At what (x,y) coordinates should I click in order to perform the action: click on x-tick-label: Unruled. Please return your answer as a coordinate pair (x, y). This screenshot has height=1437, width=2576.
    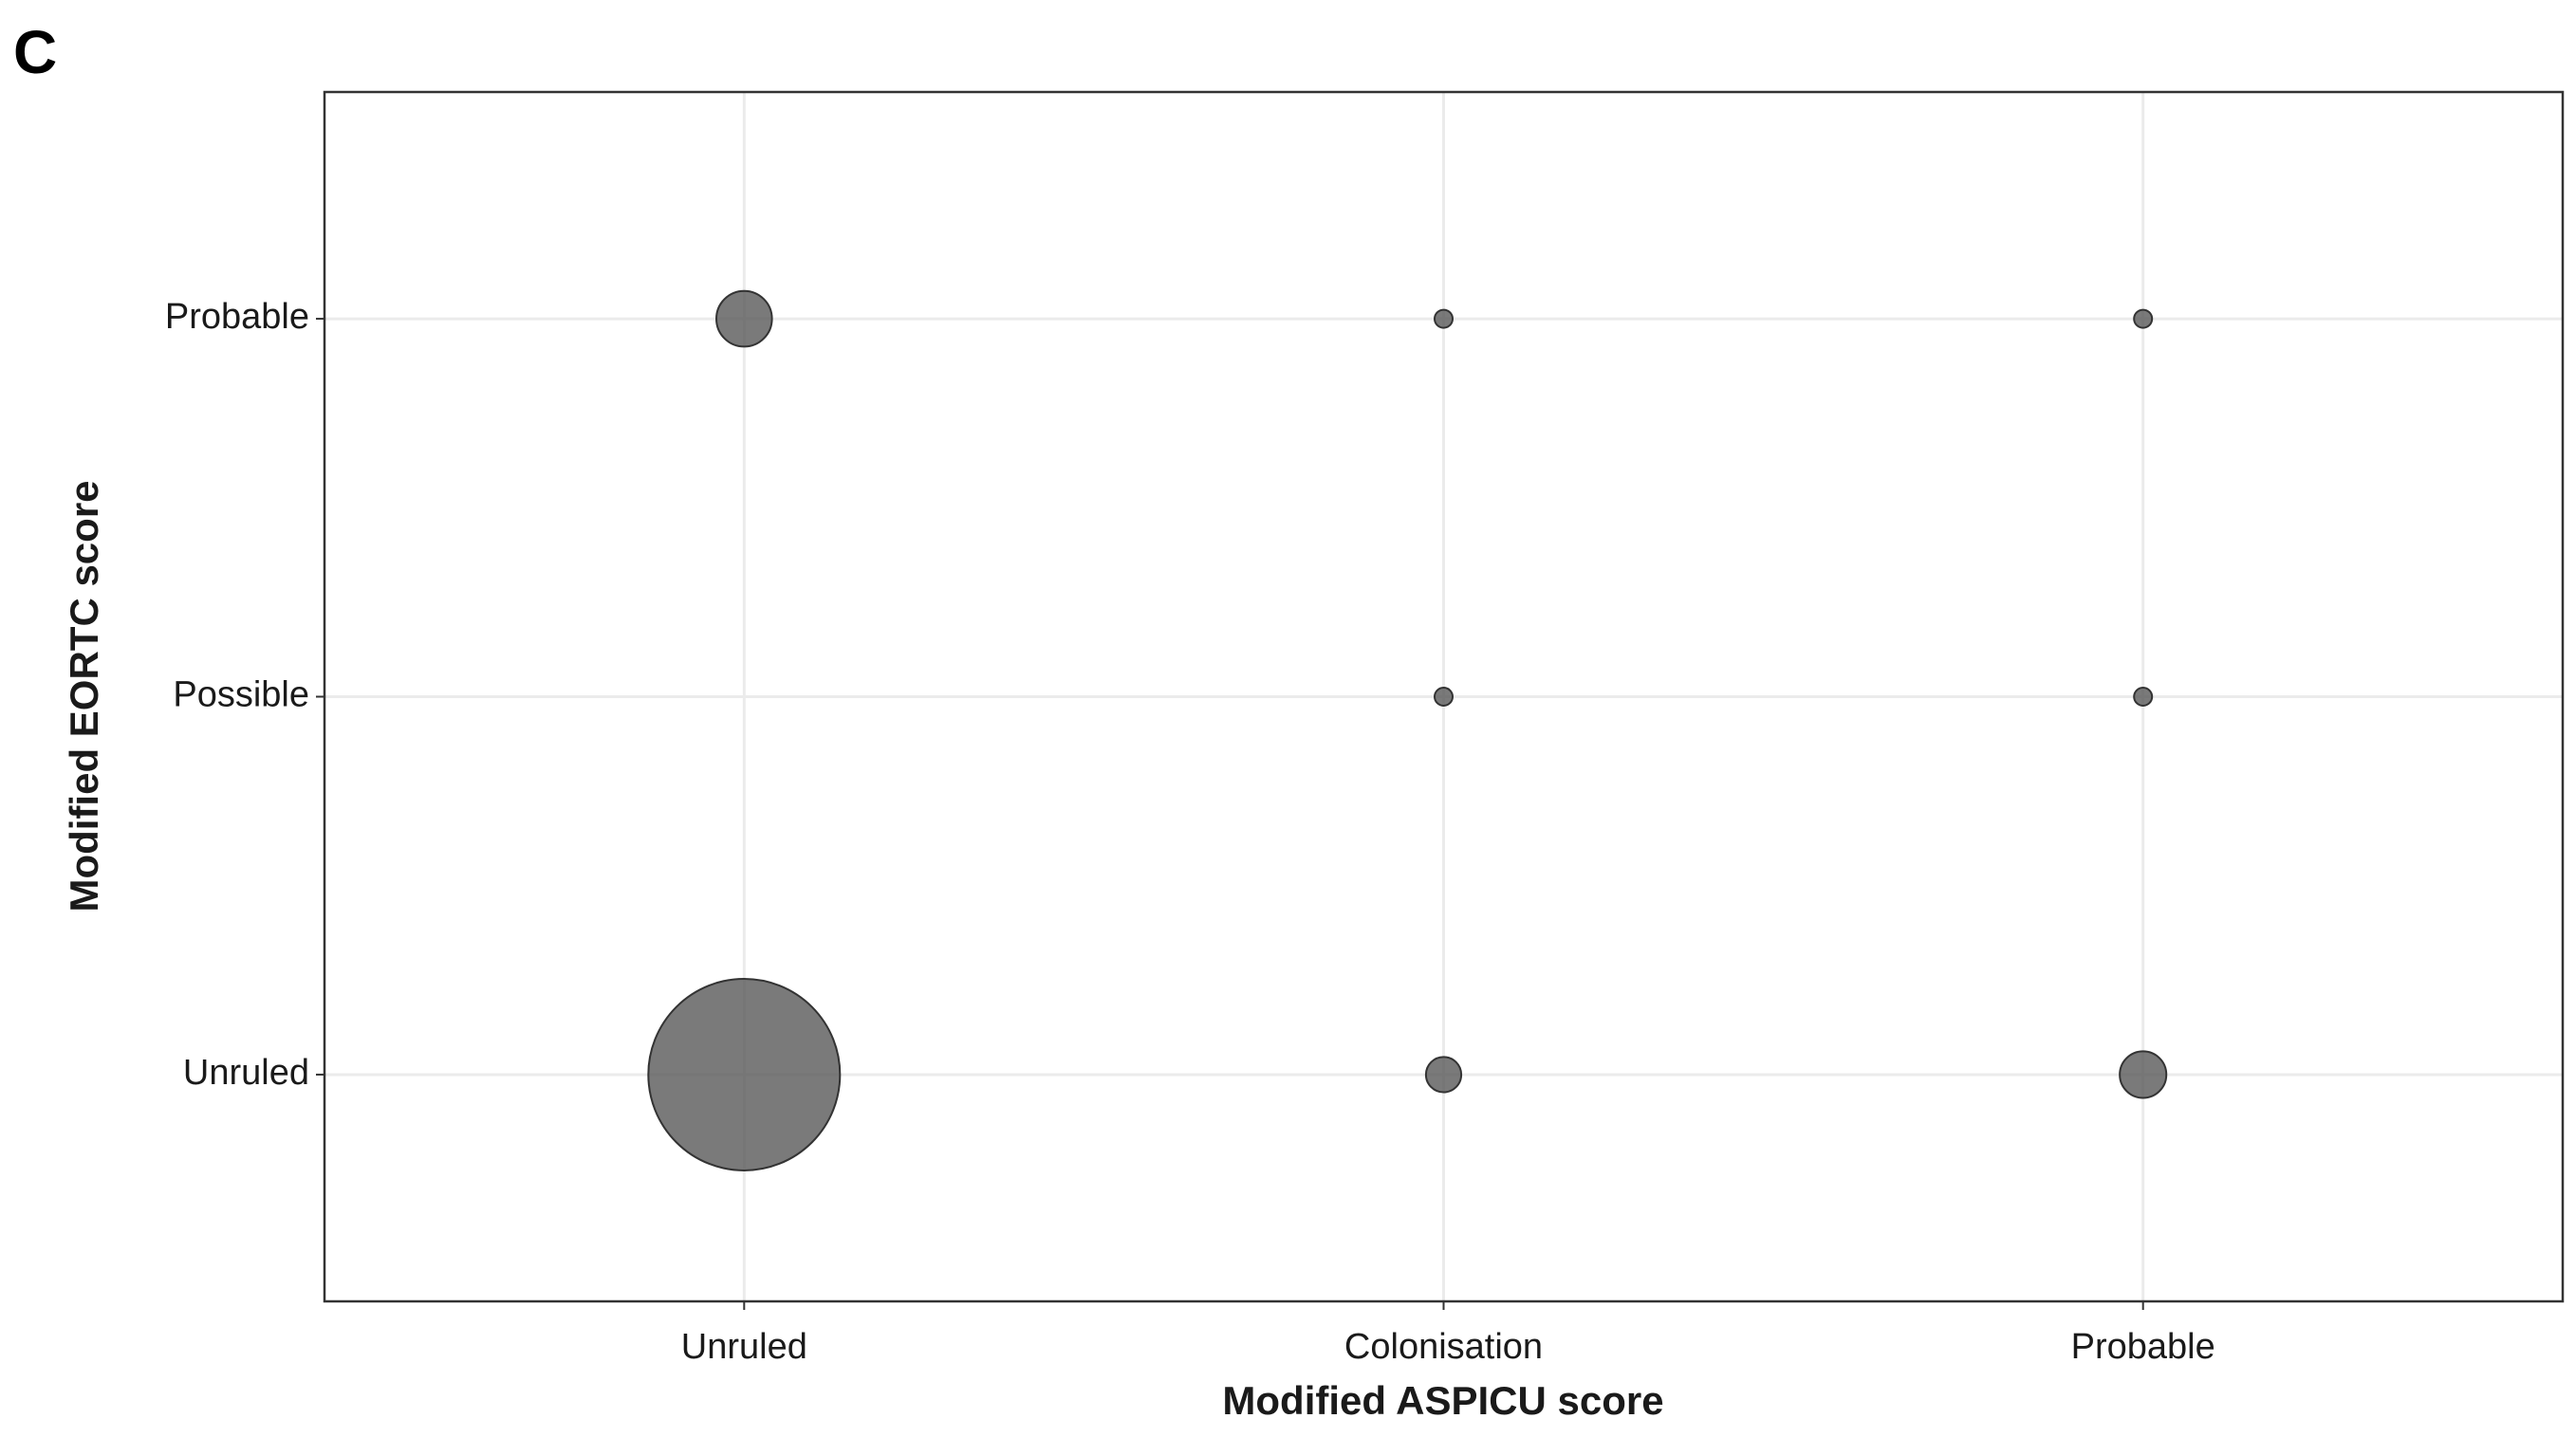
    Looking at the image, I should click on (744, 1347).